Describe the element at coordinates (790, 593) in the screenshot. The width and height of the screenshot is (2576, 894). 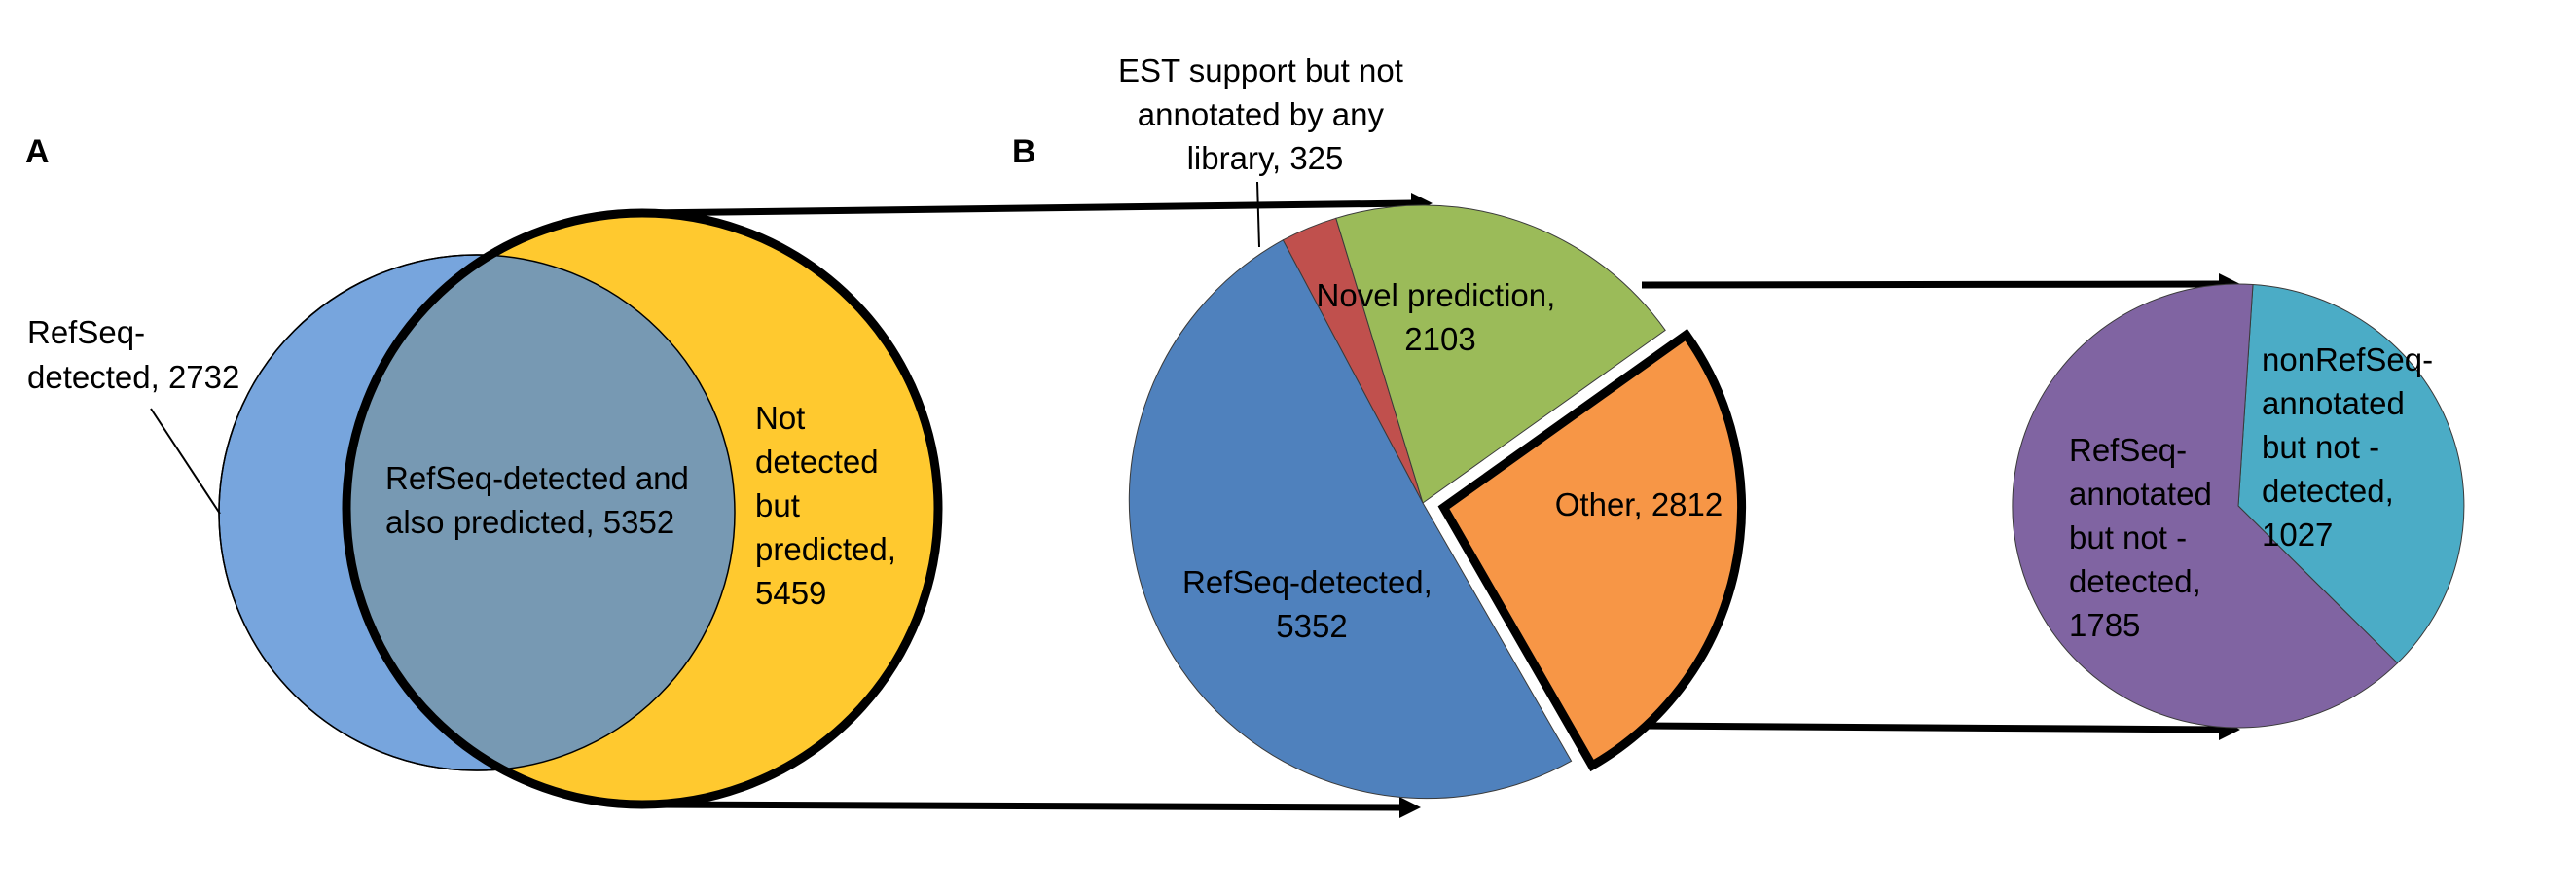
I see `venn-label-predicted-only-line: 5459` at that location.